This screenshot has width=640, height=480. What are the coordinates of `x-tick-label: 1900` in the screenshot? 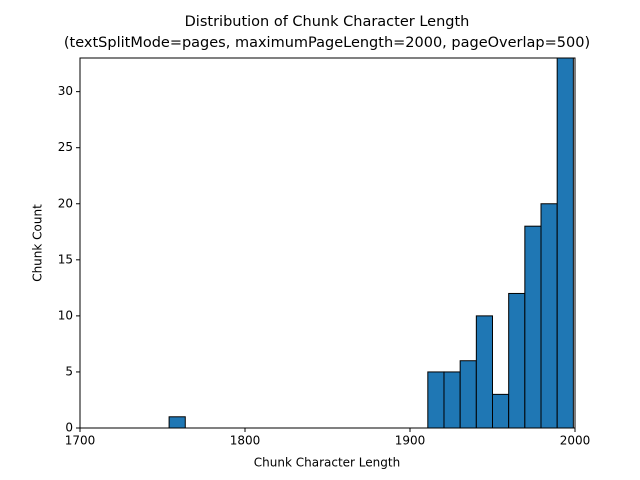 It's located at (410, 441).